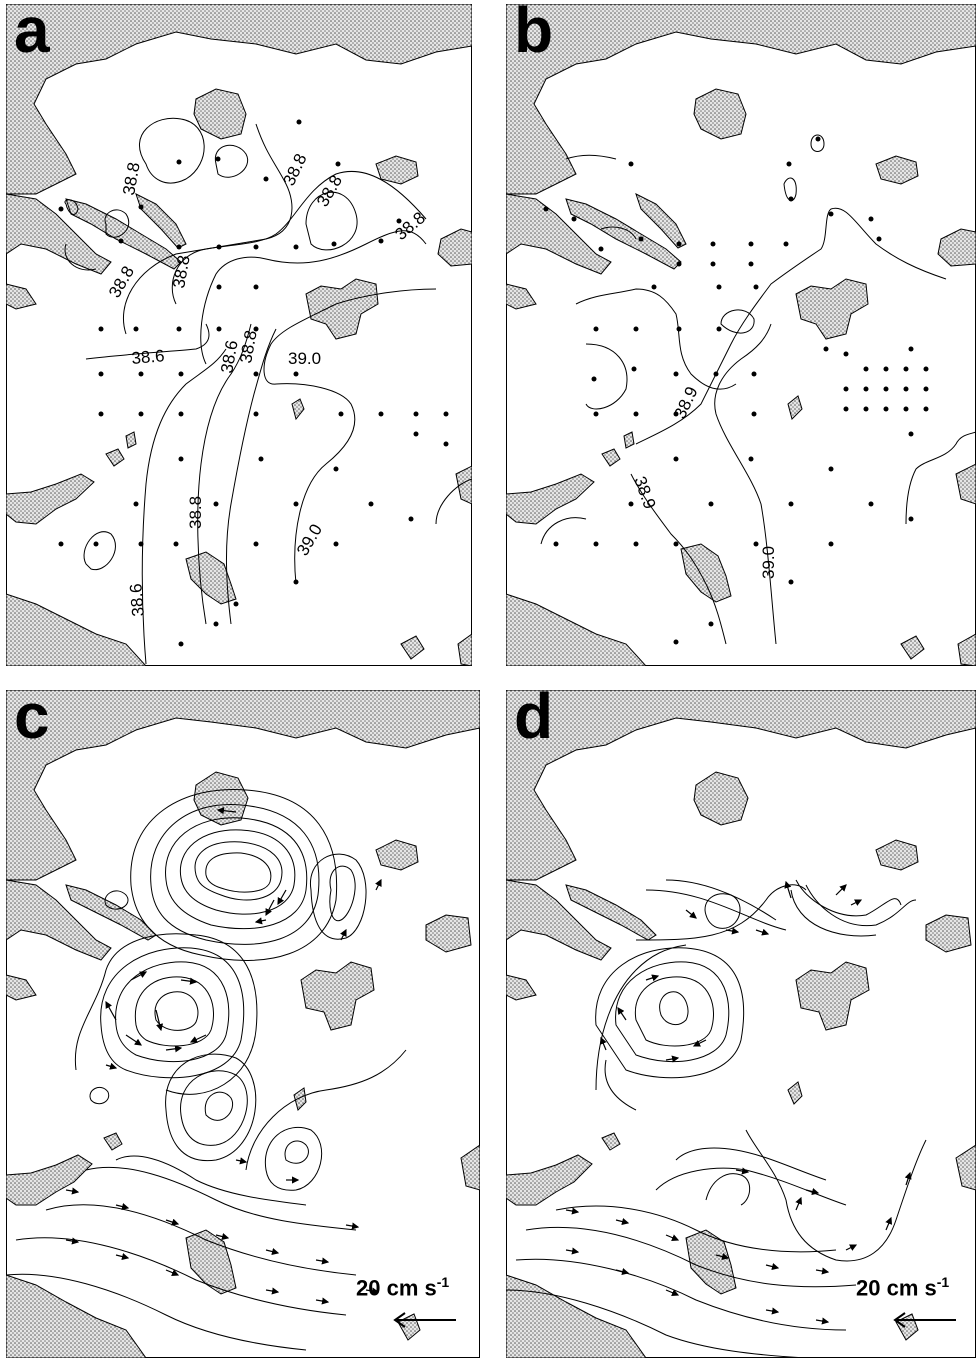 The height and width of the screenshot is (1361, 979). What do you see at coordinates (534, 33) in the screenshot?
I see `panel-letter-b: b` at bounding box center [534, 33].